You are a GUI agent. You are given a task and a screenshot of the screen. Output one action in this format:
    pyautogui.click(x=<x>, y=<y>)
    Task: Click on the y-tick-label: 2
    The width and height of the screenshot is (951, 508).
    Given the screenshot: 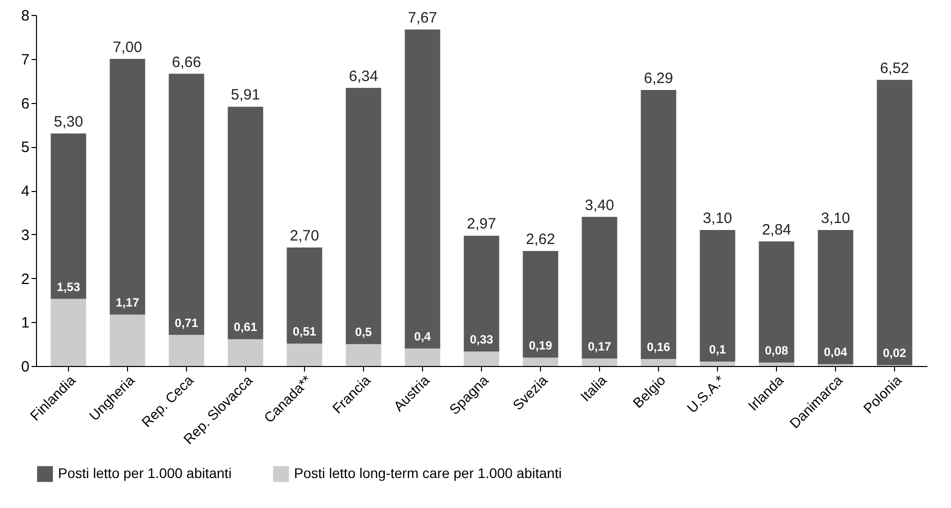 What is the action you would take?
    pyautogui.click(x=25, y=279)
    